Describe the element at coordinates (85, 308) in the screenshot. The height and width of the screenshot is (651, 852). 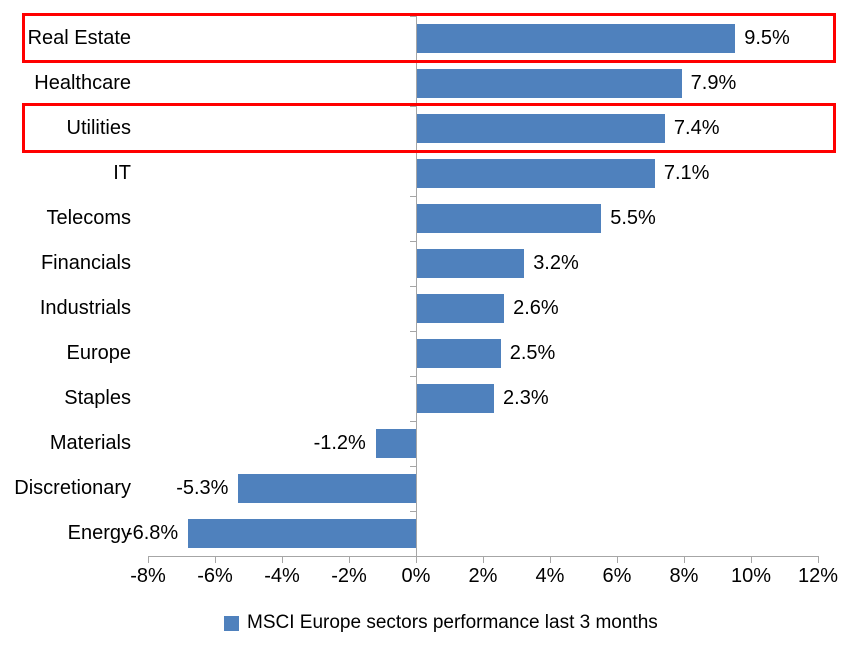
I see `category-label-industrials: Industrials` at that location.